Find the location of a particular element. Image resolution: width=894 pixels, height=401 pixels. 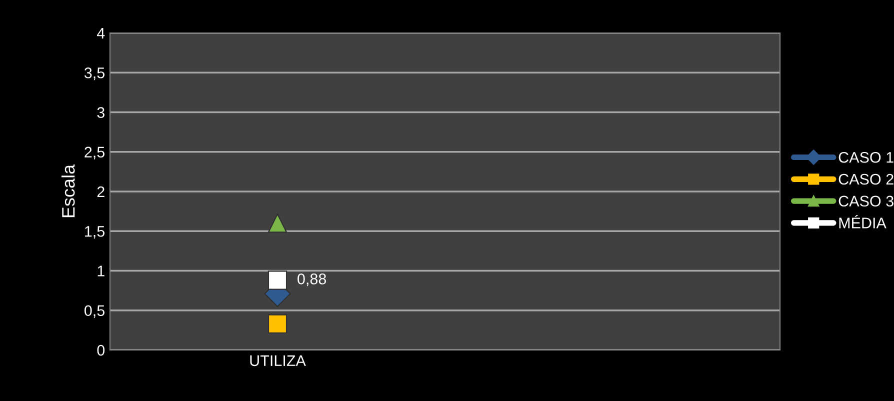

y-axis-title: Escala is located at coordinates (68, 191).